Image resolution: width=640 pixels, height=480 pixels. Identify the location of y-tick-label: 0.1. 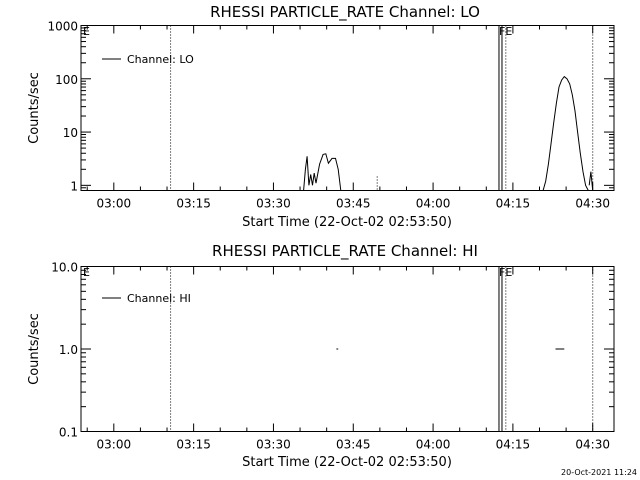
(68, 433).